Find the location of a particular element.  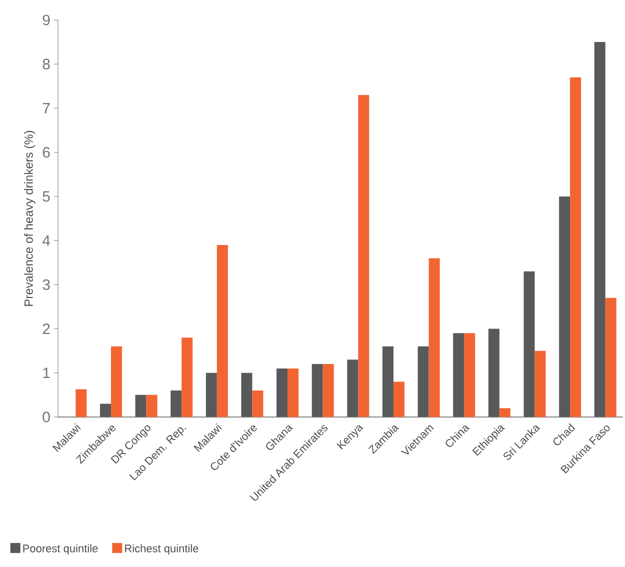

y-tick-label: 6 is located at coordinates (46, 152).